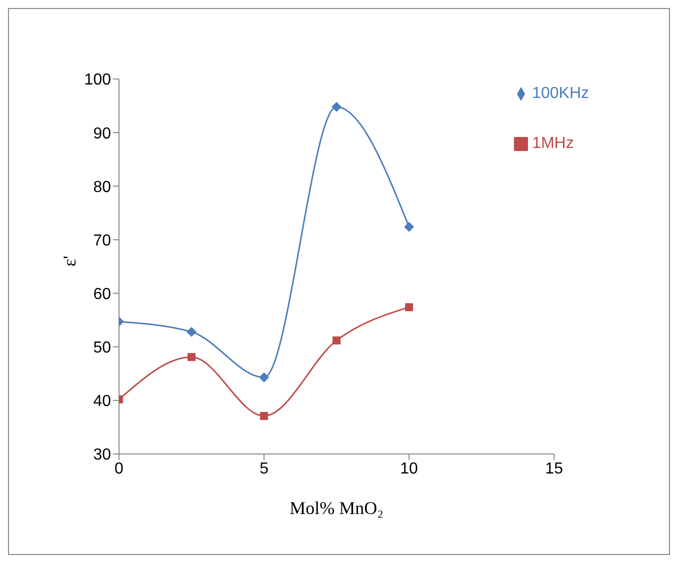 The width and height of the screenshot is (677, 562). Describe the element at coordinates (102, 401) in the screenshot. I see `y-tick-label: 40` at that location.